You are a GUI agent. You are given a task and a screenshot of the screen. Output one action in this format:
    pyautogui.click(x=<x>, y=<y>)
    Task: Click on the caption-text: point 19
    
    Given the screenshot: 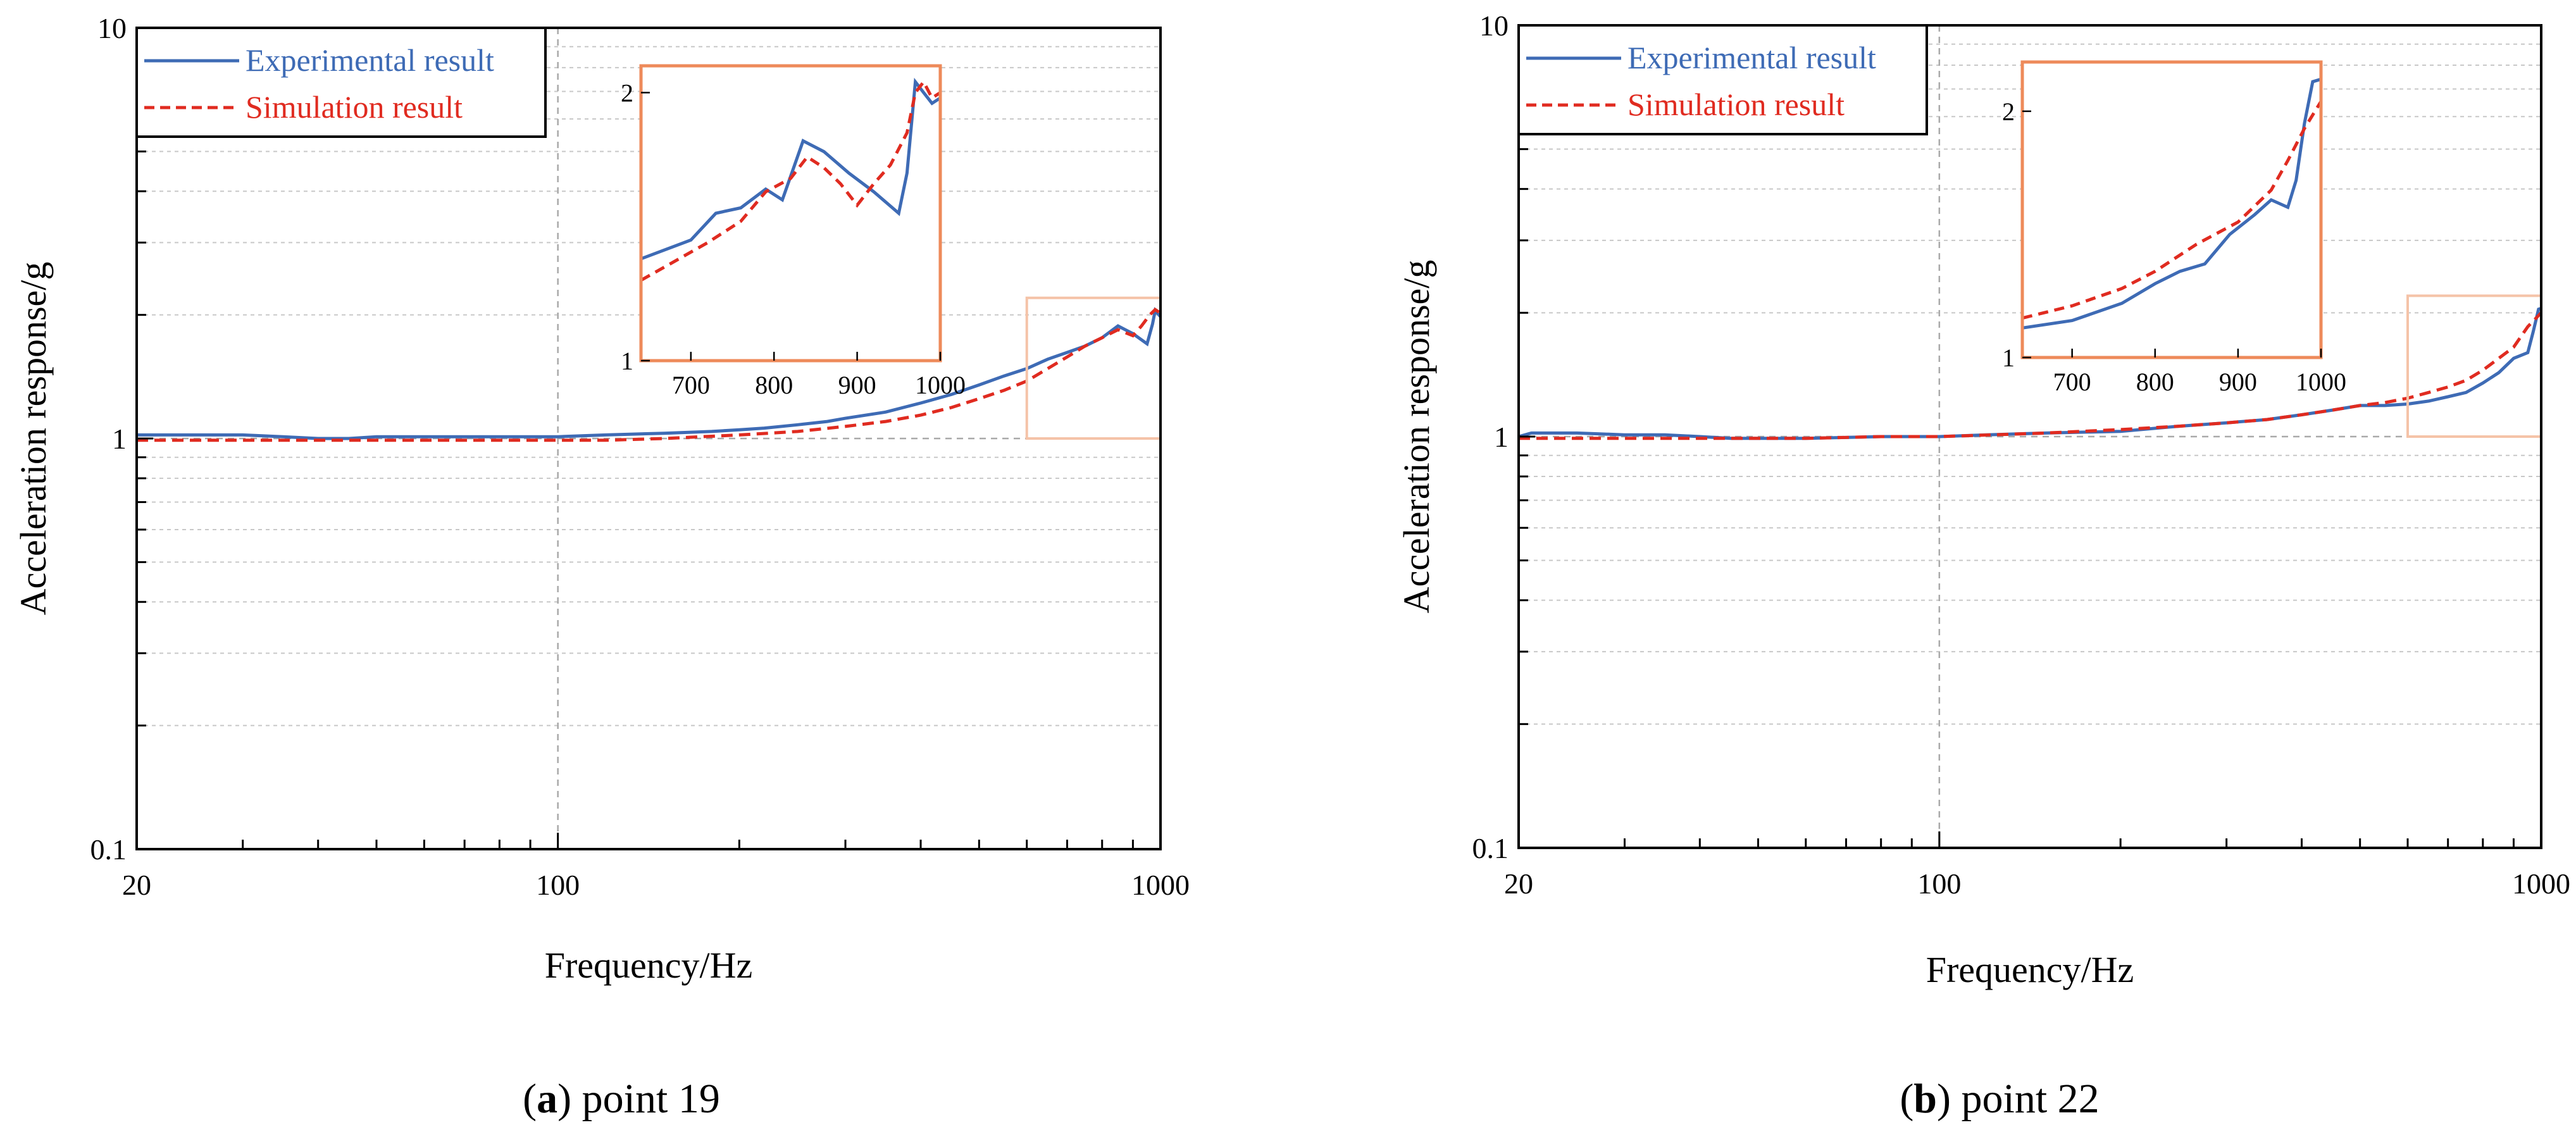 What is the action you would take?
    pyautogui.click(x=645, y=1099)
    